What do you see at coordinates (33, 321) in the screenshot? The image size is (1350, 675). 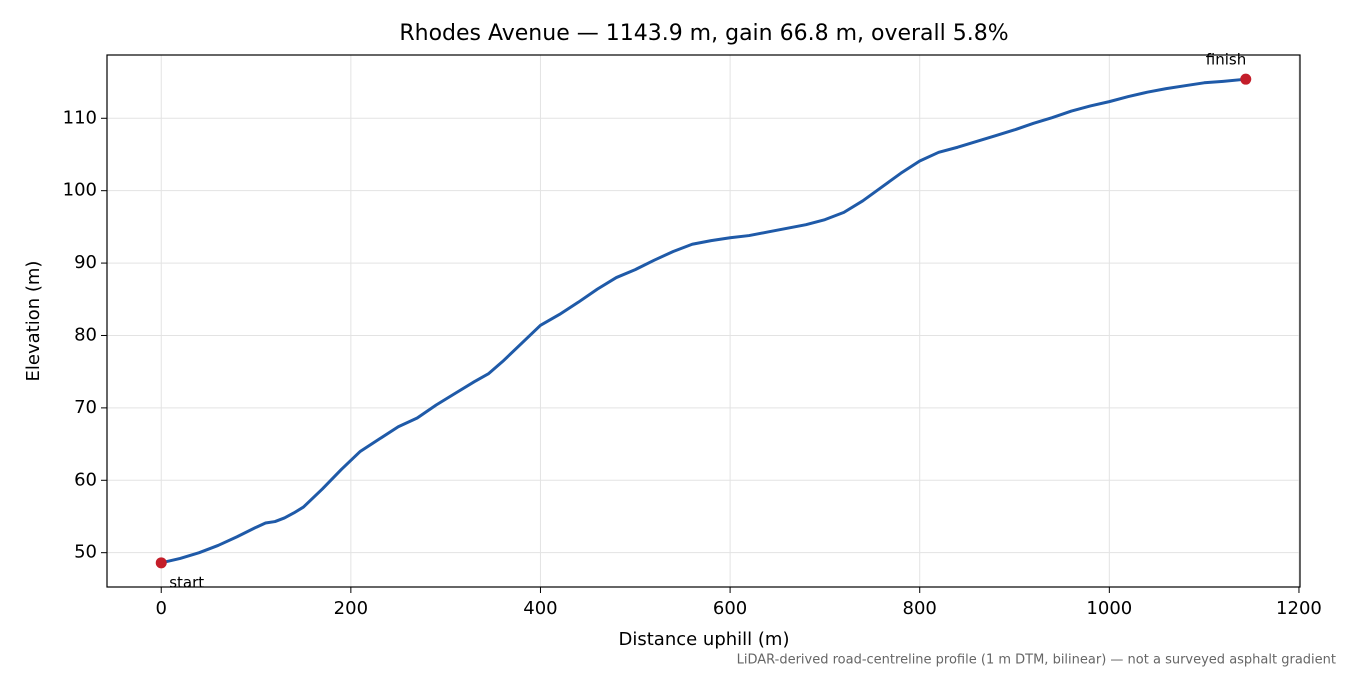 I see `y-axis-label: Elevation (m)` at bounding box center [33, 321].